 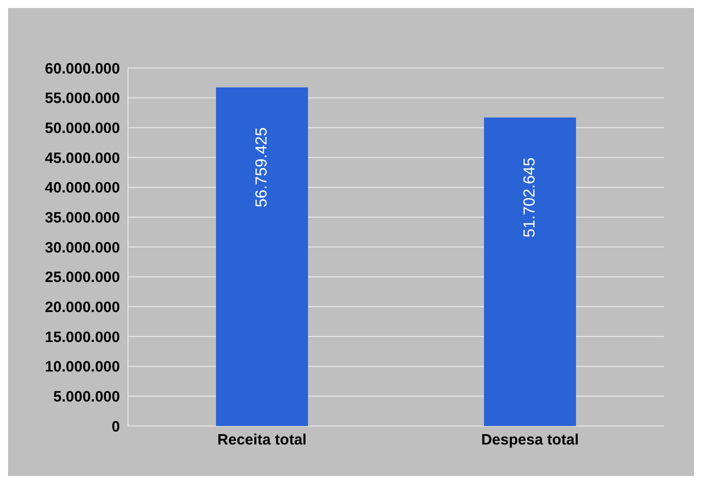 What do you see at coordinates (82, 69) in the screenshot?
I see `y-tick-label: 60.000.000` at bounding box center [82, 69].